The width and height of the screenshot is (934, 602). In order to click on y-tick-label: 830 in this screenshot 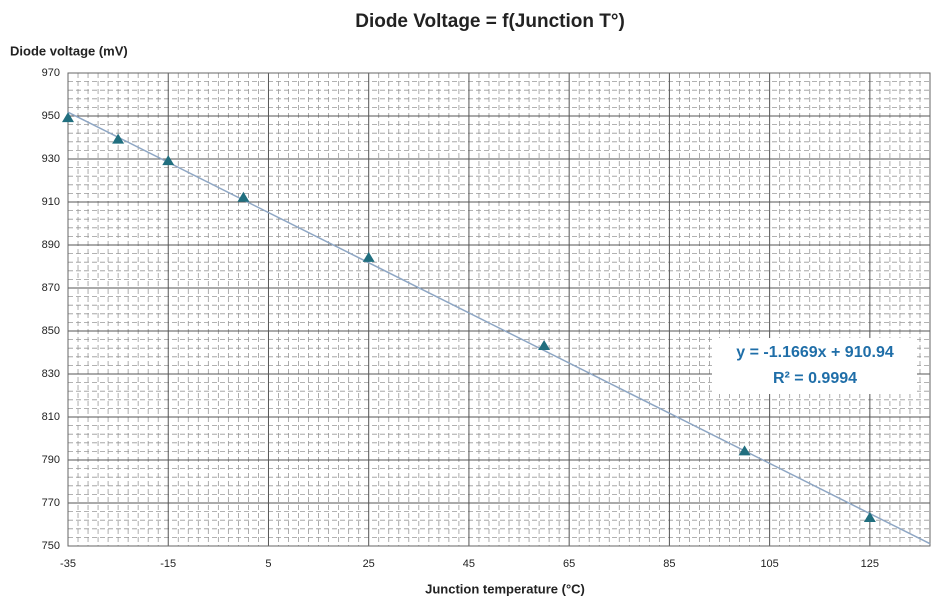, I will do `click(51, 374)`.